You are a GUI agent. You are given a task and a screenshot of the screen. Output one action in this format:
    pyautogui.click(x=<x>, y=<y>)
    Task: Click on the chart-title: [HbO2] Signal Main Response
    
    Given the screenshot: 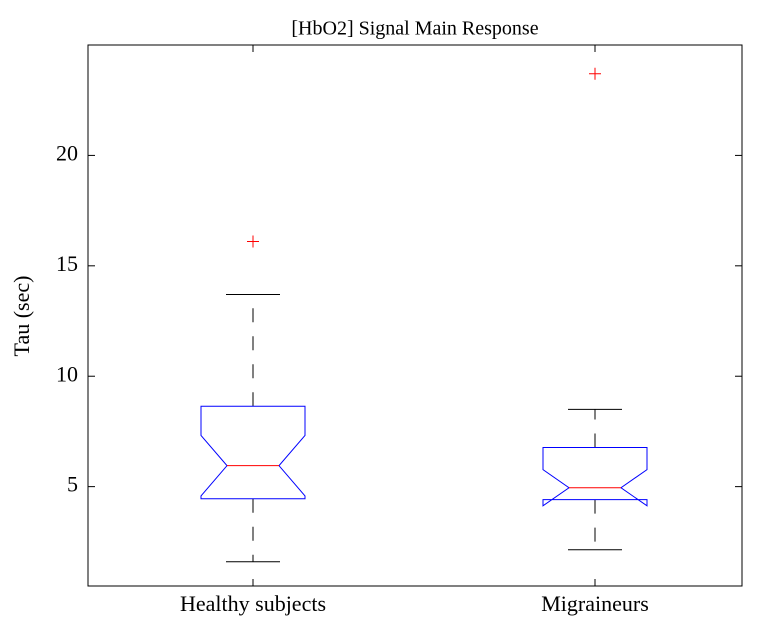 What is the action you would take?
    pyautogui.click(x=414, y=29)
    